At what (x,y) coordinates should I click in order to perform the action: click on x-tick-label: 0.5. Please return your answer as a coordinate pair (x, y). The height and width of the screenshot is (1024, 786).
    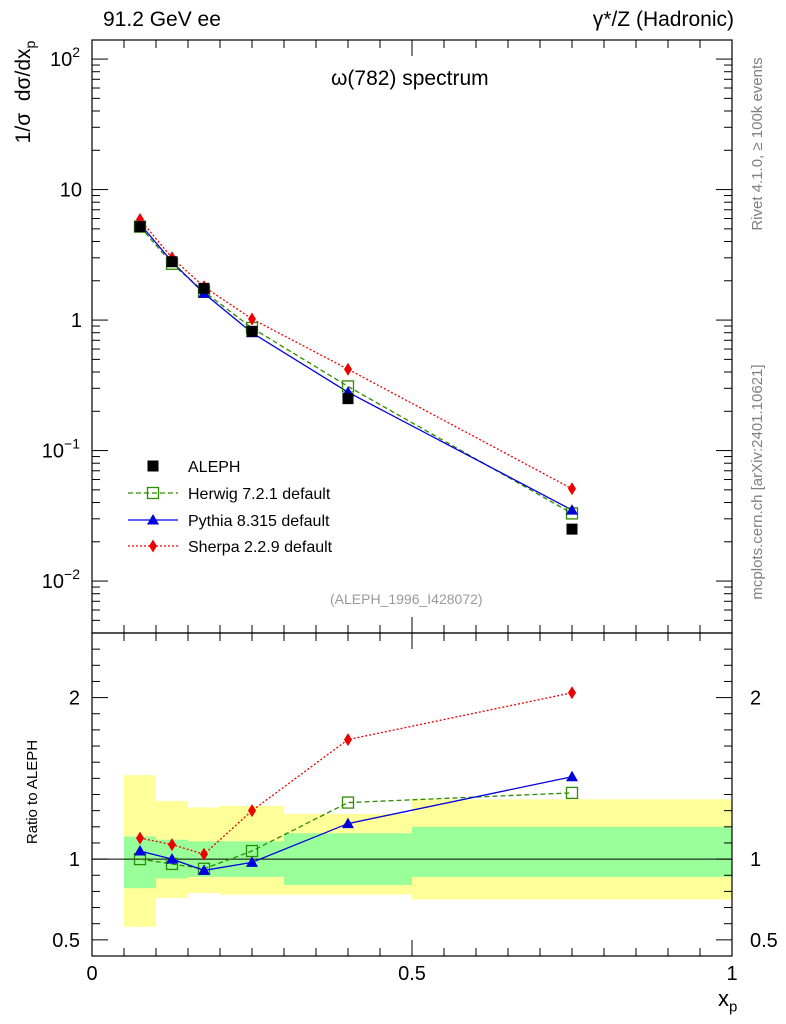
    Looking at the image, I should click on (412, 974).